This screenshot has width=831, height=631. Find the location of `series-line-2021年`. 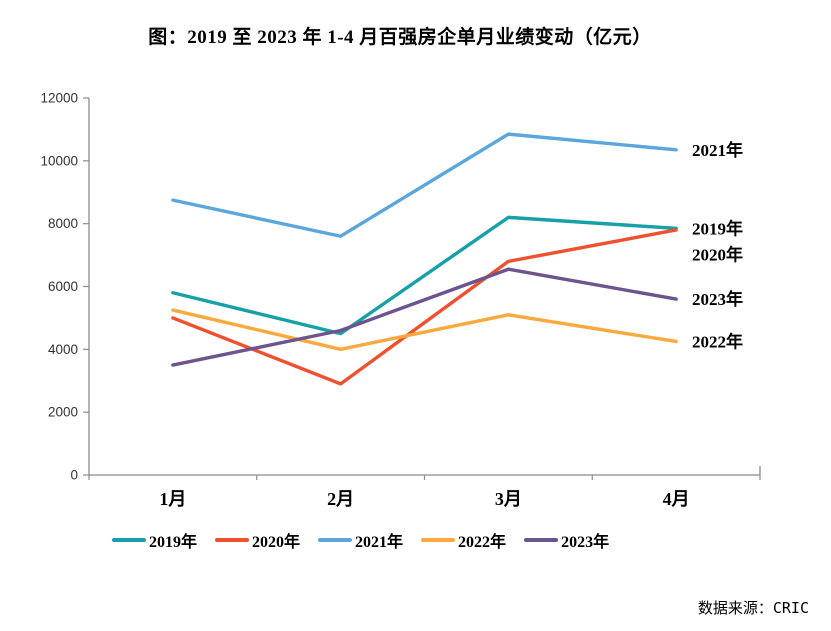

series-line-2021年 is located at coordinates (424, 185).